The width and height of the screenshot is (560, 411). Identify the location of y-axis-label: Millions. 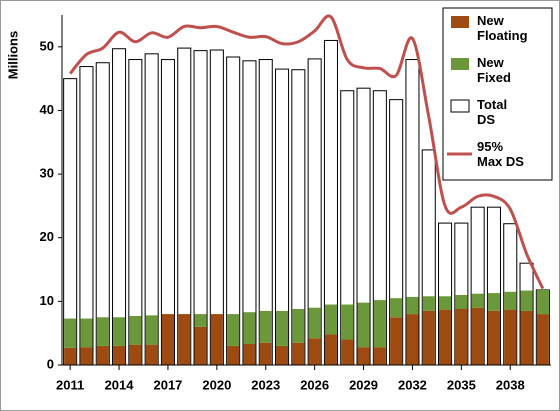
(12, 55).